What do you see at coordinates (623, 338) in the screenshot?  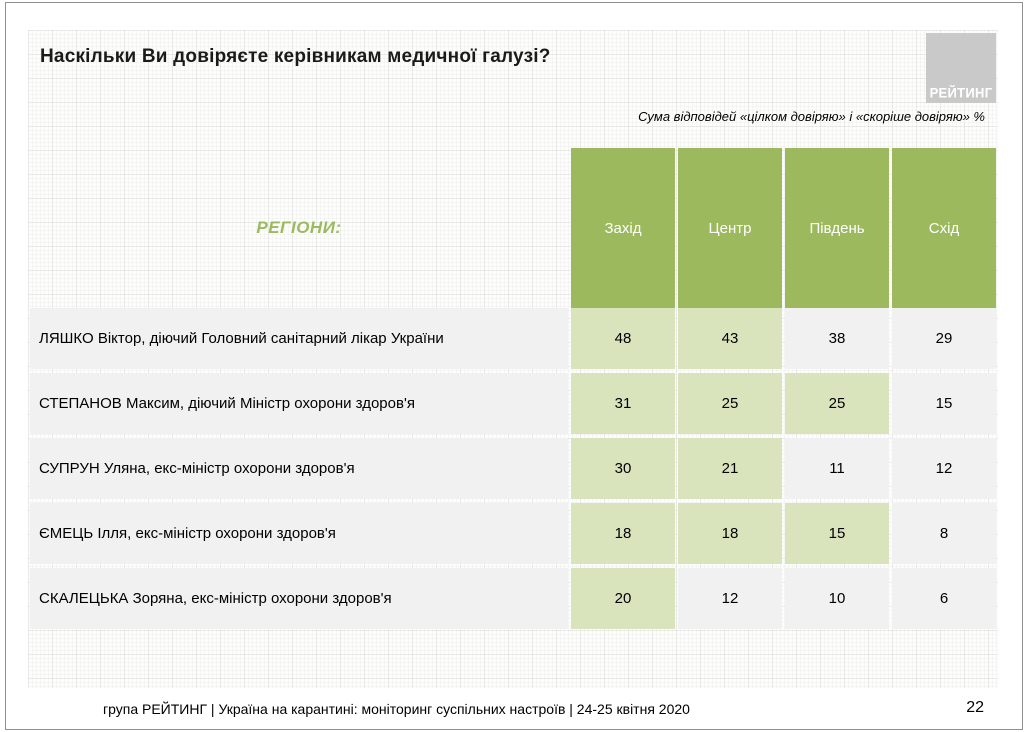 I see `value-cell: 48` at bounding box center [623, 338].